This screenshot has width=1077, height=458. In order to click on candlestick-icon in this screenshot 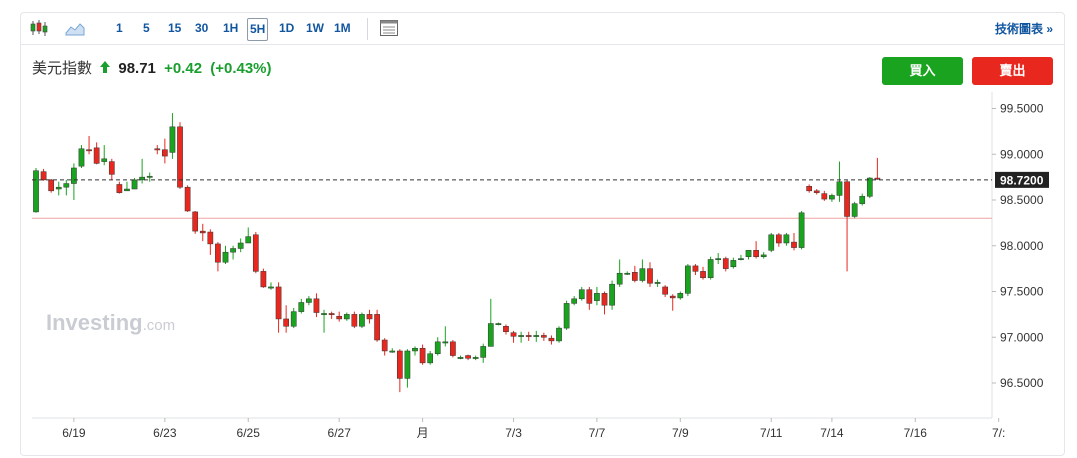, I will do `click(39, 28)`.